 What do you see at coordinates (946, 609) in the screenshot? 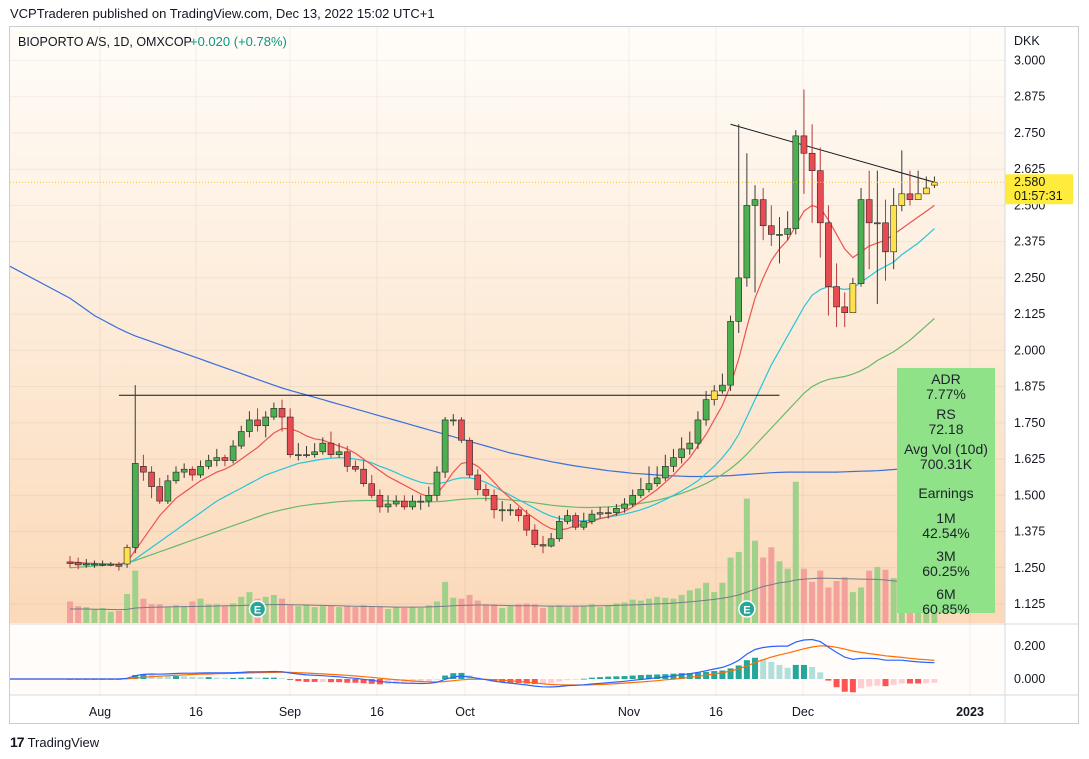
I see `perf-6m-value: 60.85%` at bounding box center [946, 609].